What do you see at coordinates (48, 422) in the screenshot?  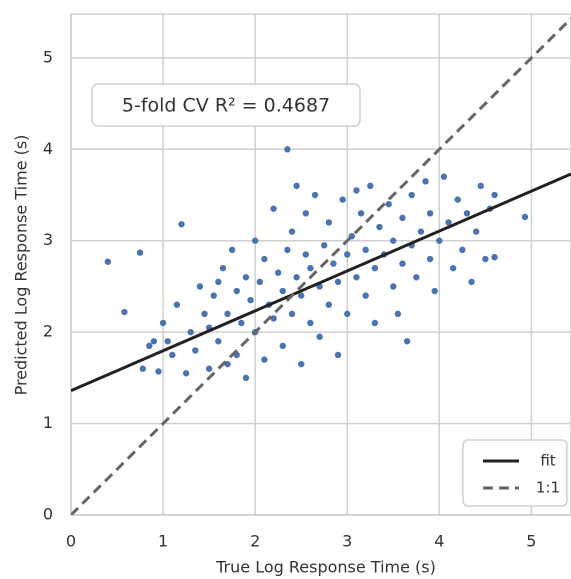 I see `y-tick-label: 1` at bounding box center [48, 422].